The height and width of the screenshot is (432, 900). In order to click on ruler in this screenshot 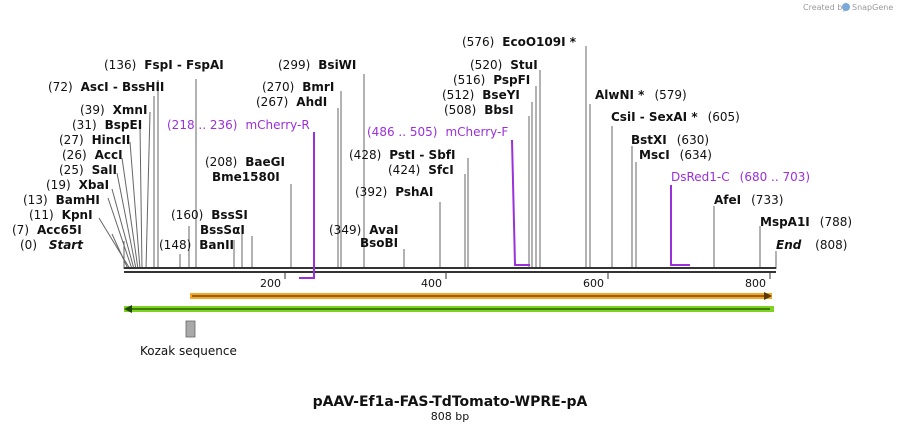, I will do `click(527, 275)`.